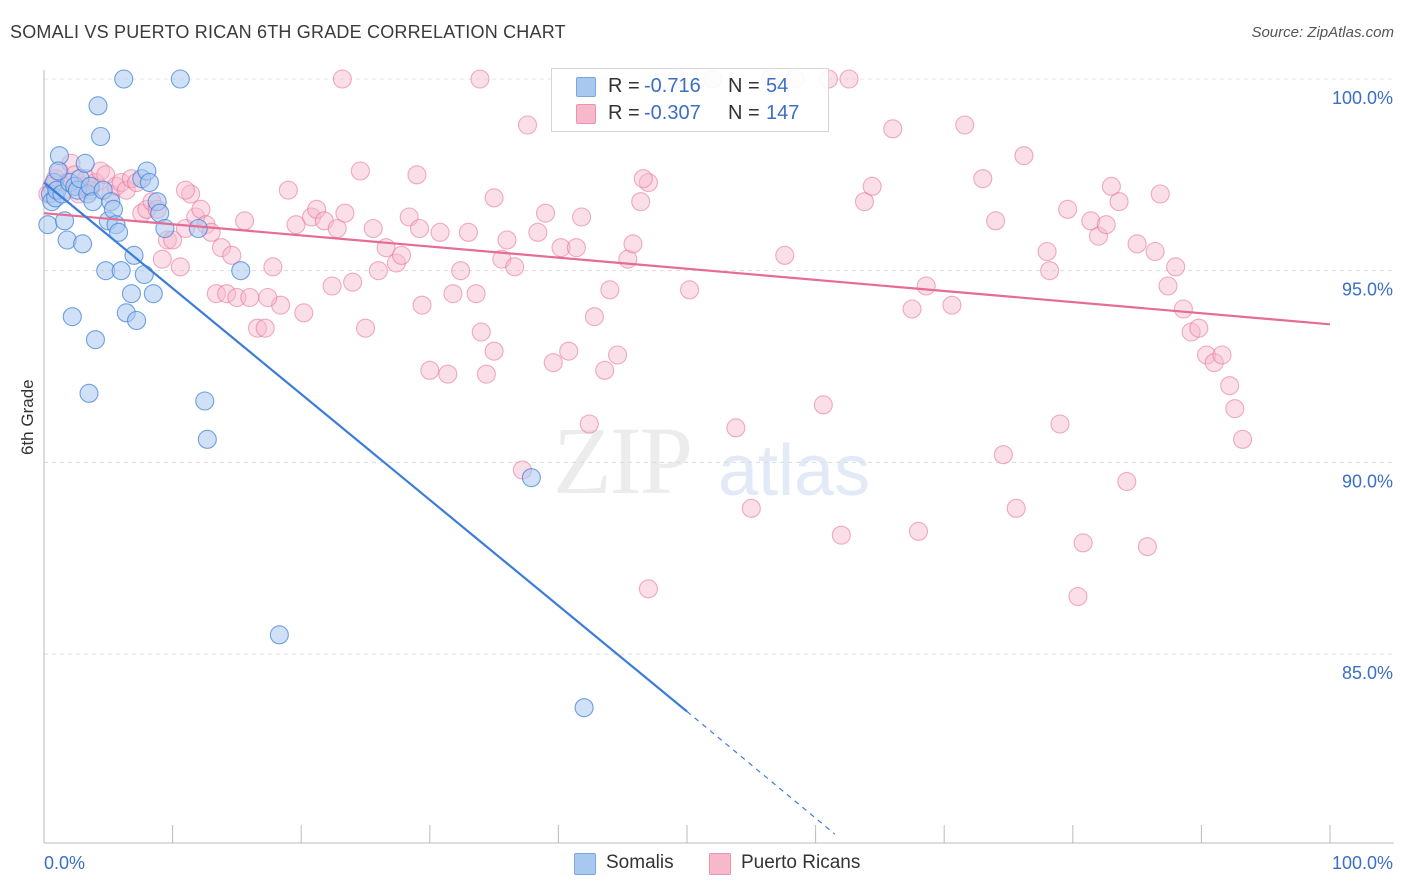 The width and height of the screenshot is (1406, 892). Describe the element at coordinates (1367, 481) in the screenshot. I see `y-tick-label: 90.0%` at that location.